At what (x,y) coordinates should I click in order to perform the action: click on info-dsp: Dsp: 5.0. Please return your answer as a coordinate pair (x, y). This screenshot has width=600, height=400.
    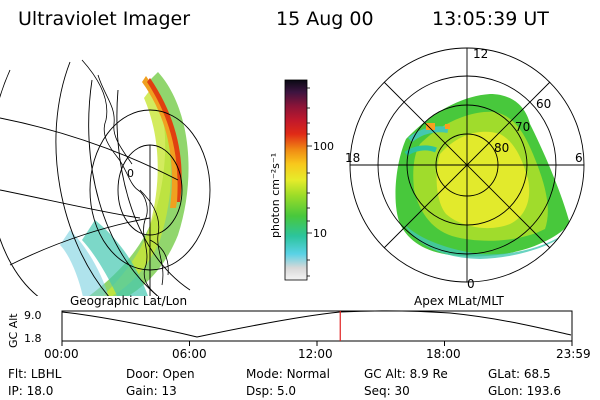
    Looking at the image, I should click on (271, 391).